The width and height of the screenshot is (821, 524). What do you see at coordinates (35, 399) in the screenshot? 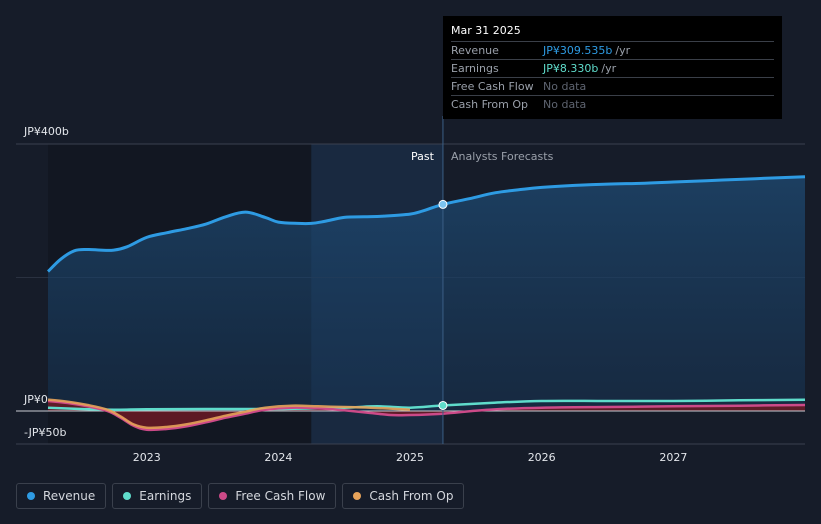
I see `y-tick-label: JP¥0` at bounding box center [35, 399].